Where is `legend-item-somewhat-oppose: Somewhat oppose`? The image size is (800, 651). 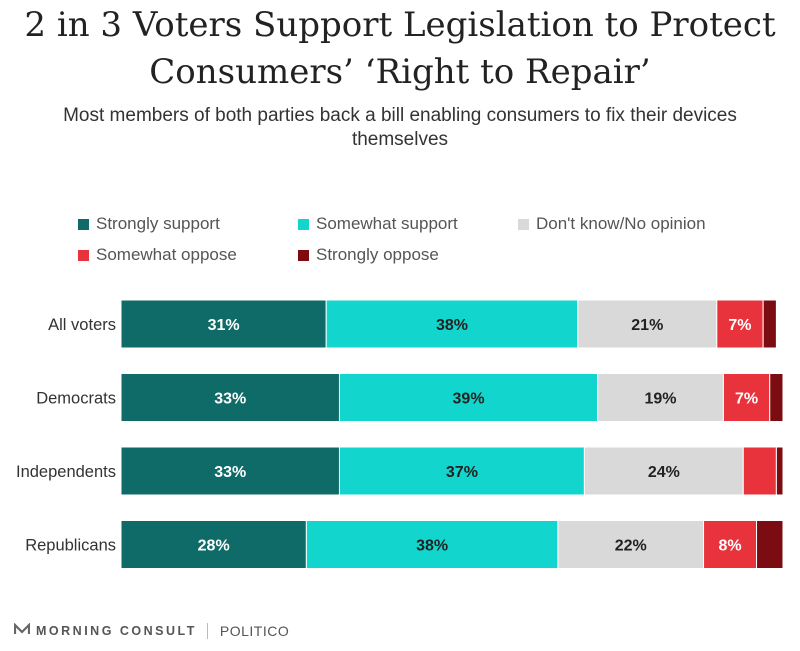 legend-item-somewhat-oppose: Somewhat oppose is located at coordinates (157, 255).